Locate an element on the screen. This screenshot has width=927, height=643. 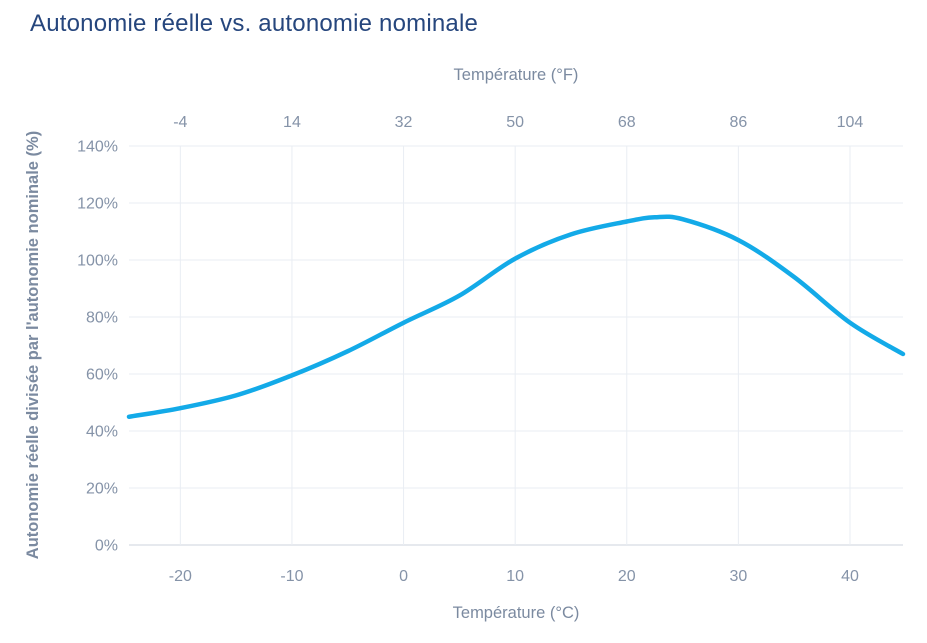
x-axis-top-title: Température (°F) is located at coordinates (516, 75).